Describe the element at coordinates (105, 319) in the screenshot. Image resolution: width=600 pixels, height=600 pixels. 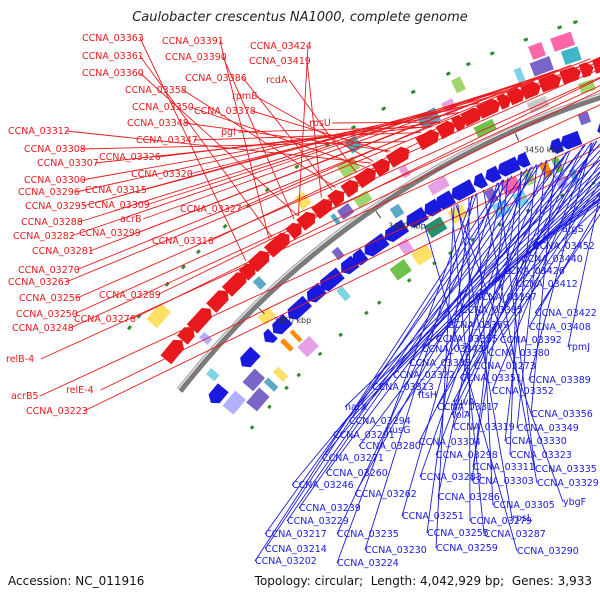
I see `gene-label-forward: CCNA_03276` at that location.